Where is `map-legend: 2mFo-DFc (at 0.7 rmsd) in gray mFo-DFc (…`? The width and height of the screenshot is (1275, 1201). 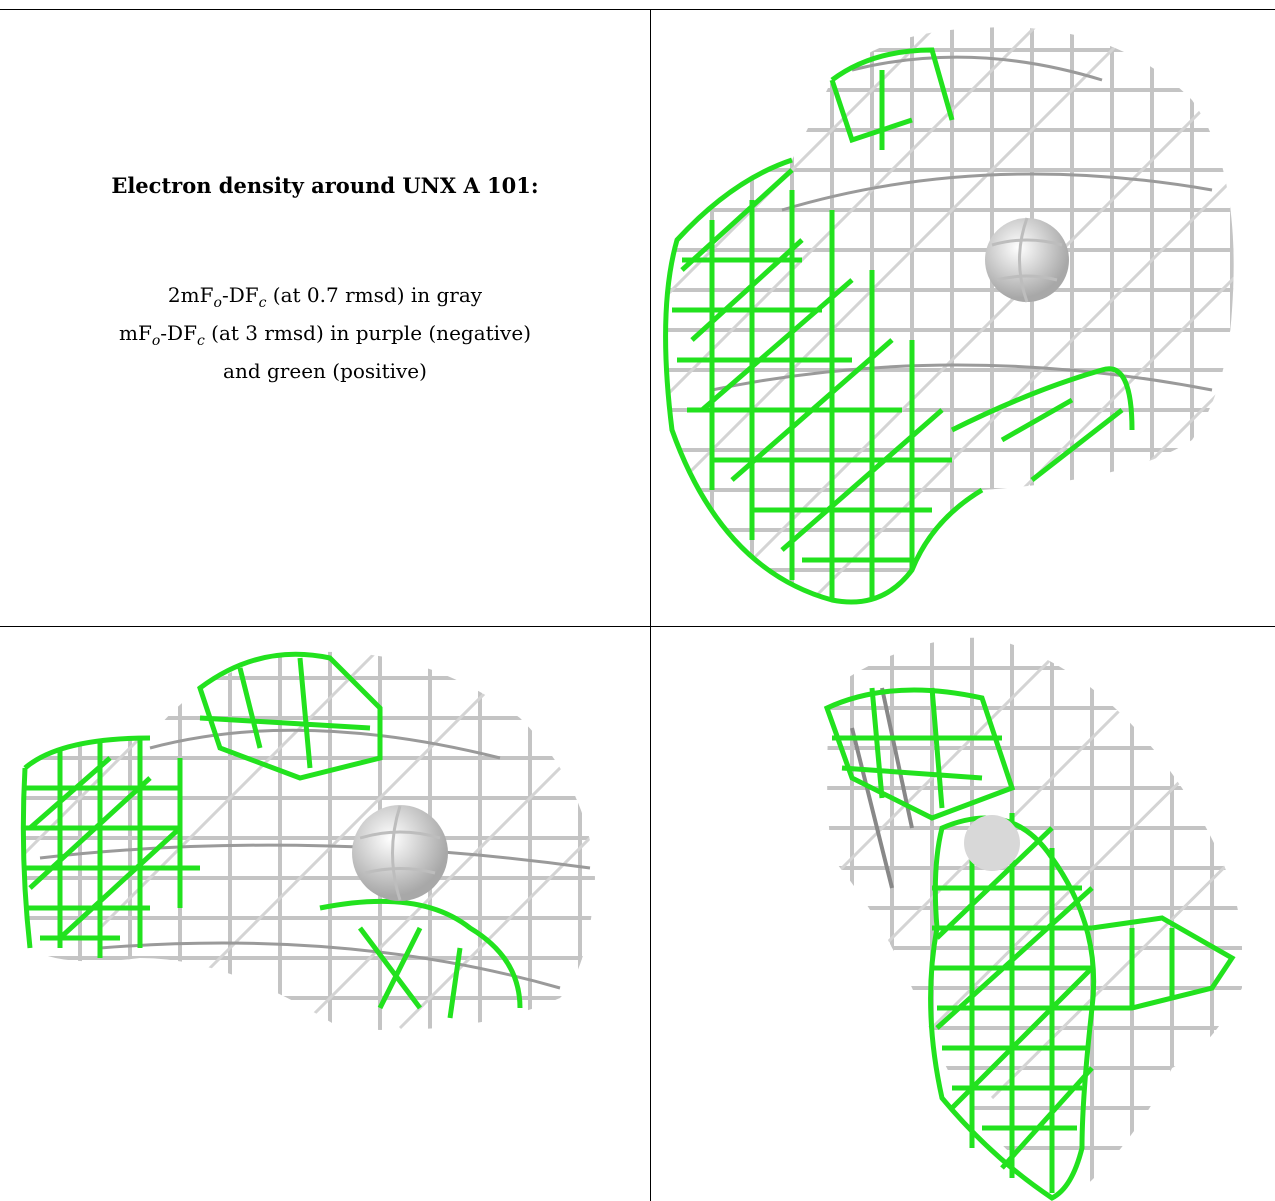 map-legend: 2mFo-DFc (at 0.7 rmsd) in gray mFo-DFc (… is located at coordinates (325, 333).